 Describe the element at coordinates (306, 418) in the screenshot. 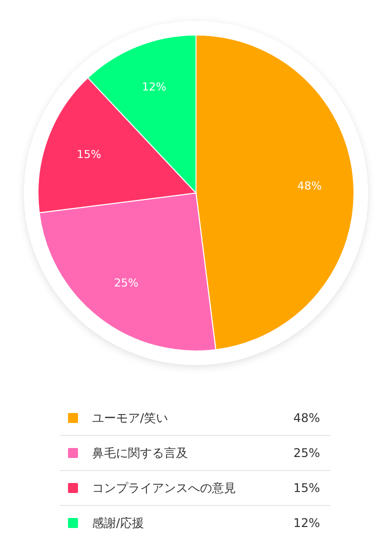

I see `text: 48%` at that location.